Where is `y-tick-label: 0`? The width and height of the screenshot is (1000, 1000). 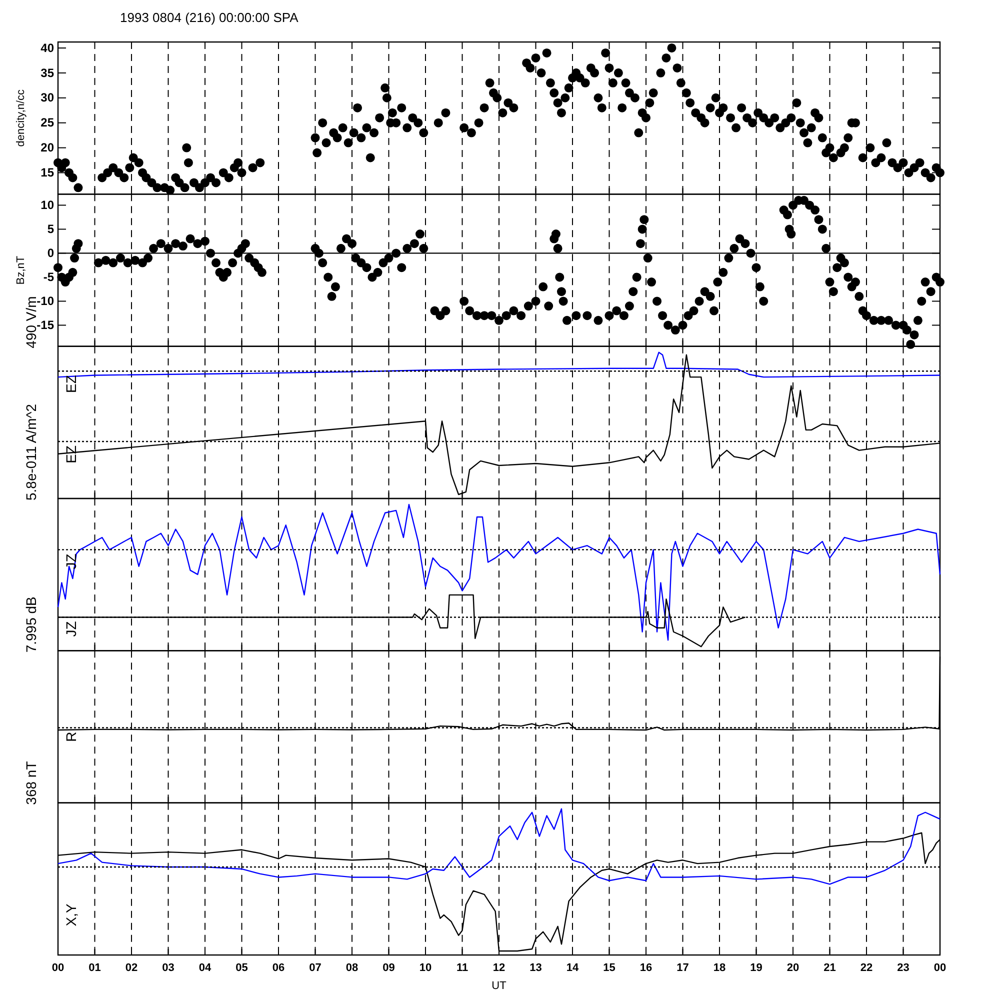 y-tick-label: 0 is located at coordinates (50, 253).